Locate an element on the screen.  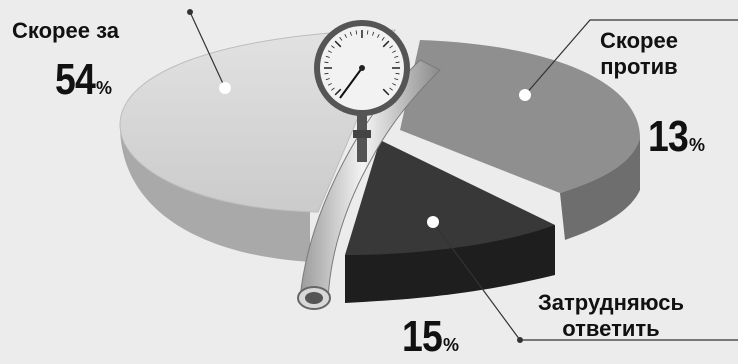
leader-za is located at coordinates (207, 50).